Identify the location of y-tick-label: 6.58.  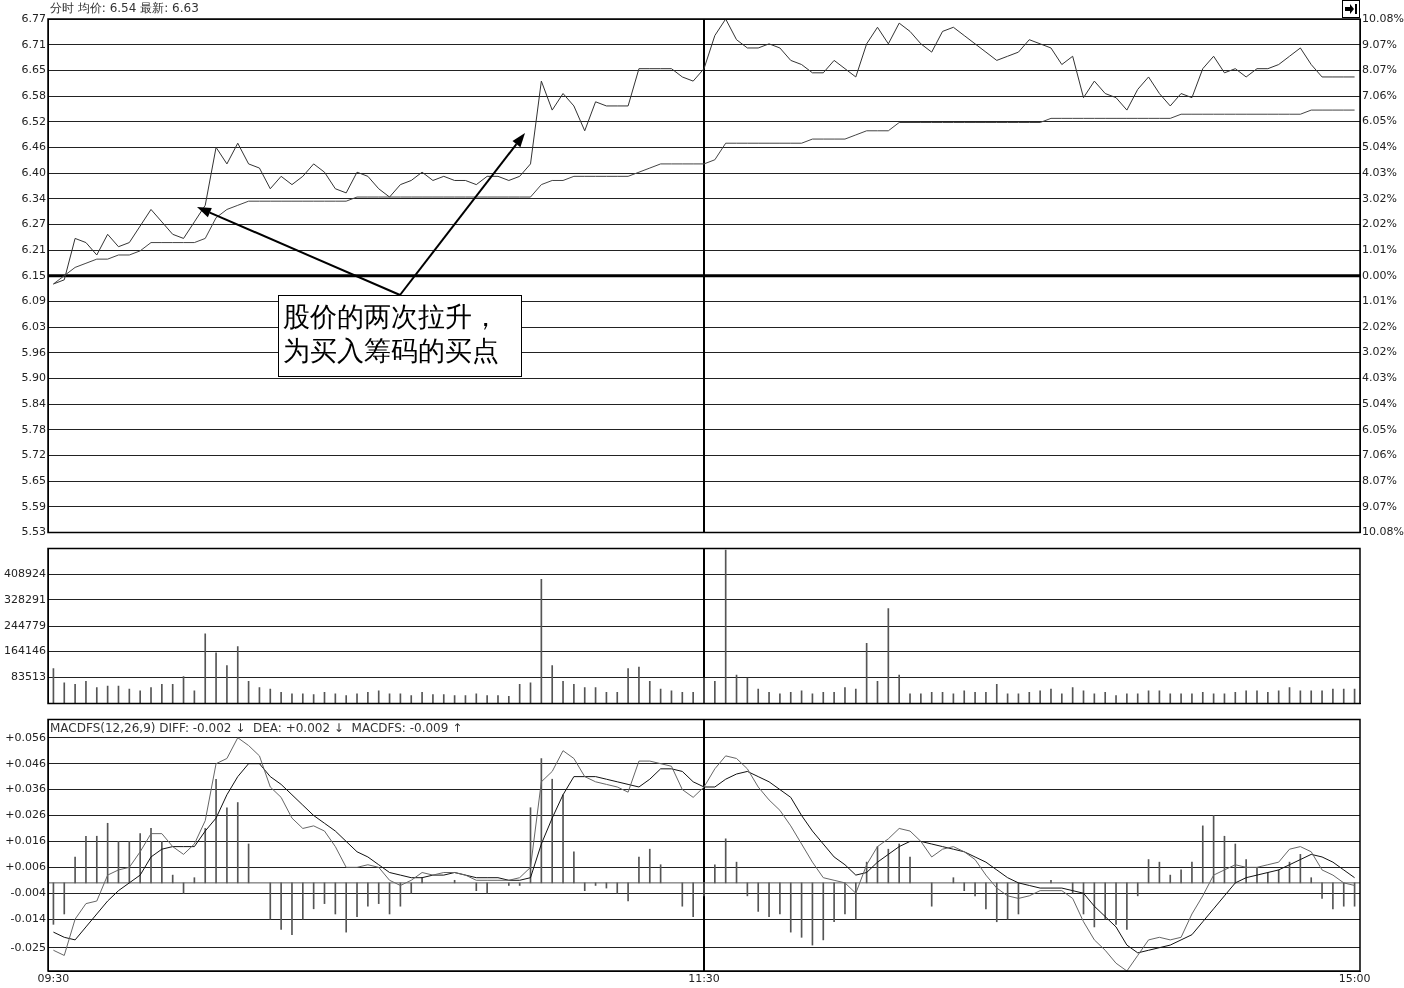
(33, 95).